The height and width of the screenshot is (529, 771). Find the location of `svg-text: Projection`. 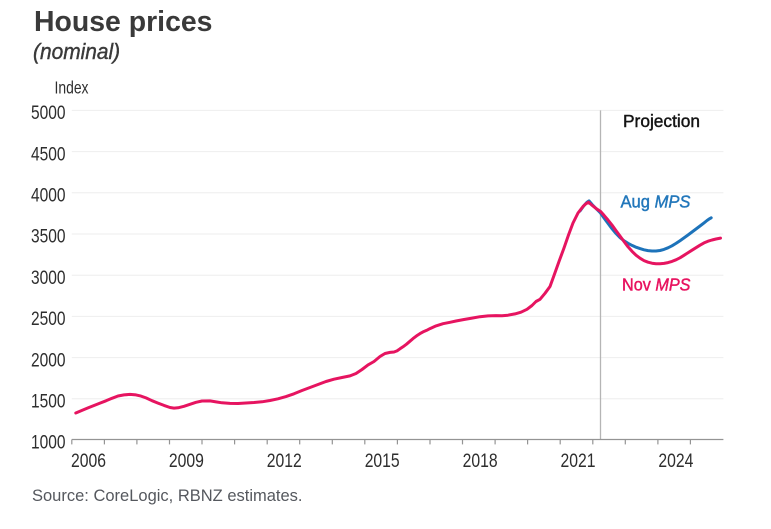

svg-text: Projection is located at coordinates (661, 121).